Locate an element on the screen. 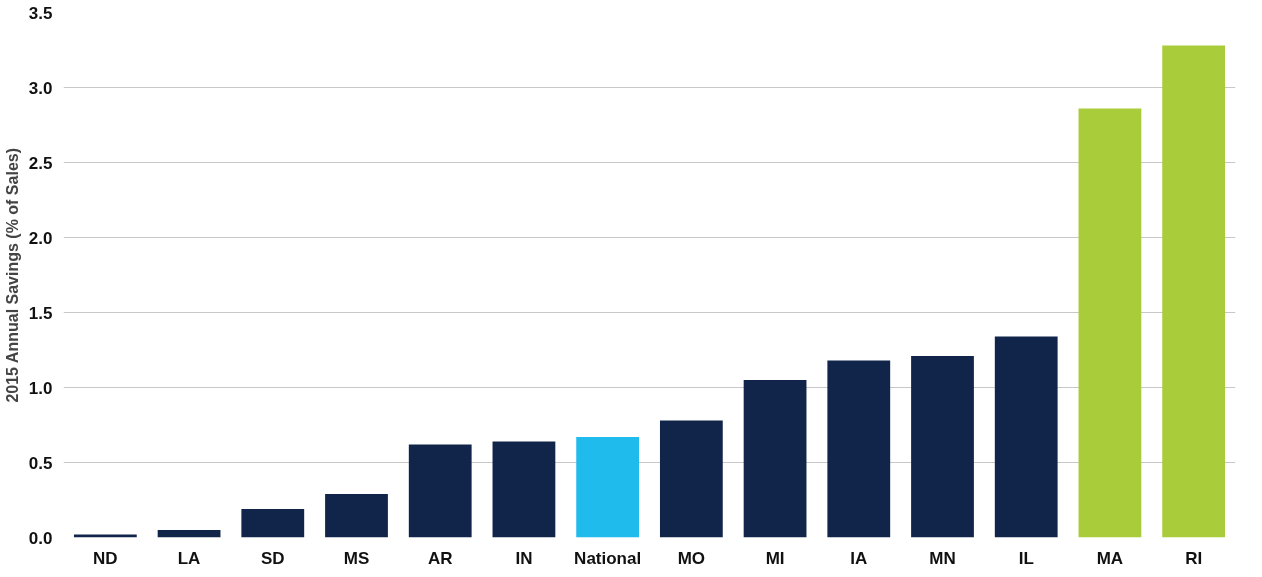 This screenshot has width=1262, height=577. y-tick-label: 3.5 is located at coordinates (40, 13).